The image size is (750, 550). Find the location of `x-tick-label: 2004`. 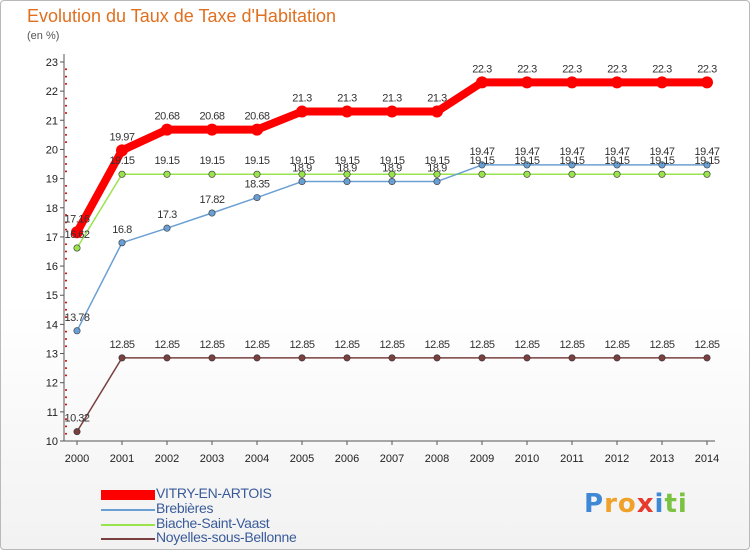

x-tick-label: 2004 is located at coordinates (257, 459).